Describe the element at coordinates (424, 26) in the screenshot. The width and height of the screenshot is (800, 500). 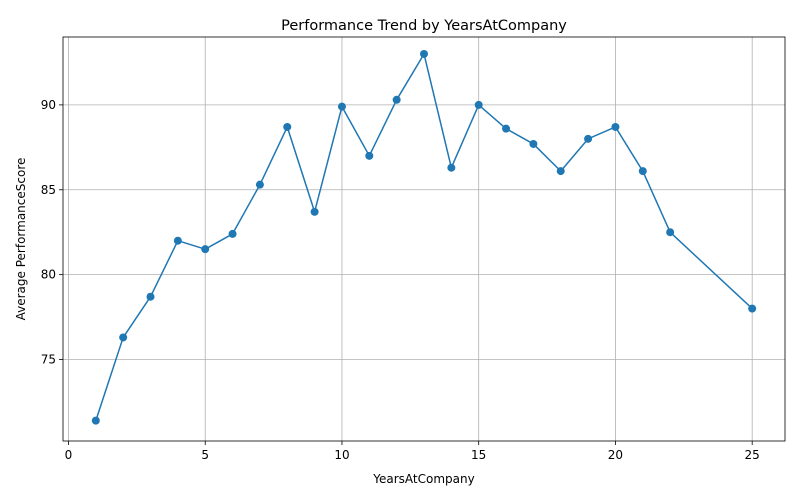
I see `chart-title: Performance Trend by YearsAtCompany` at that location.